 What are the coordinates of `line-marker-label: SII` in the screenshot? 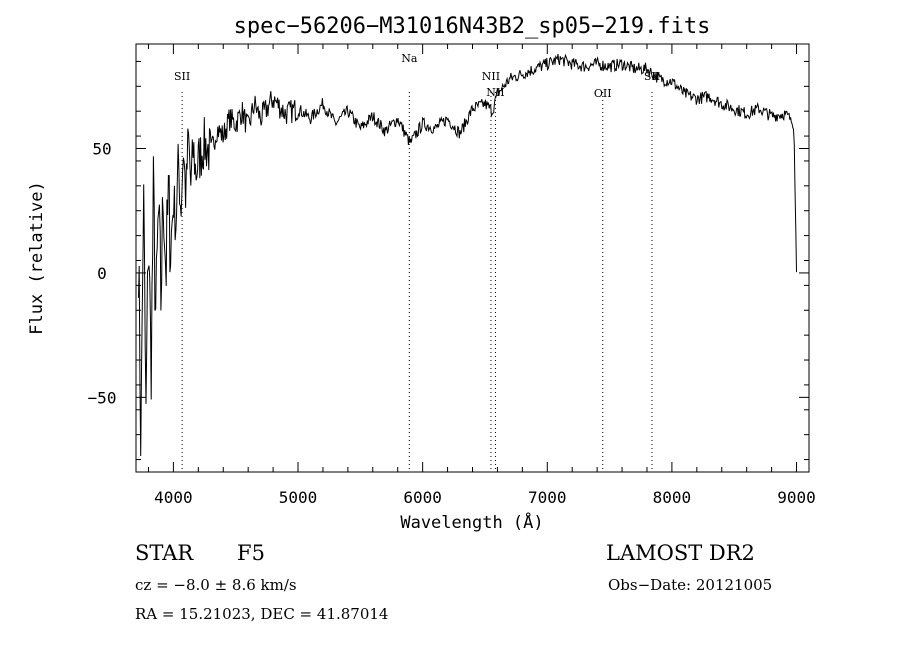 It's located at (182, 76).